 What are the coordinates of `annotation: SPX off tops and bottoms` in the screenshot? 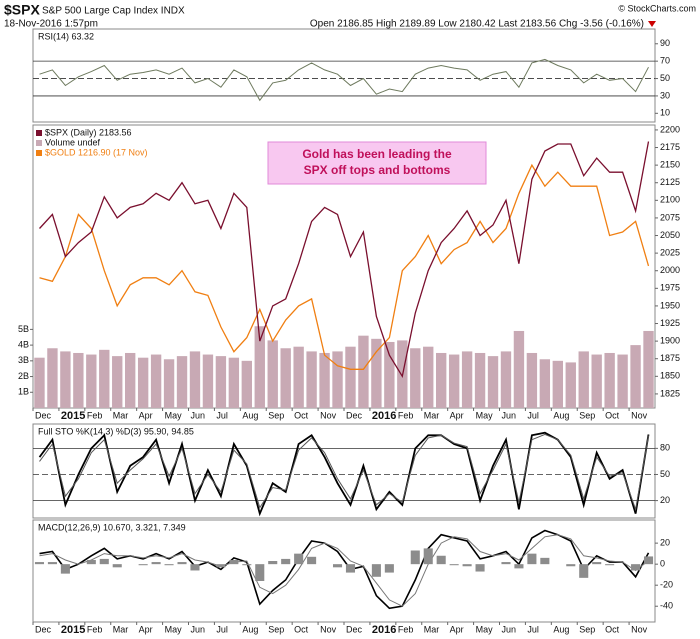 It's located at (377, 170).